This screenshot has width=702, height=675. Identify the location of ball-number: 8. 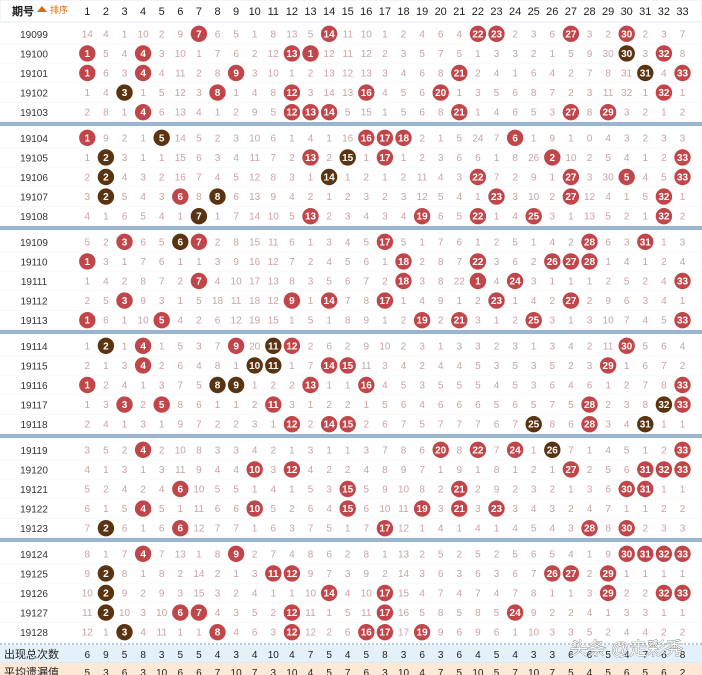
(218, 197).